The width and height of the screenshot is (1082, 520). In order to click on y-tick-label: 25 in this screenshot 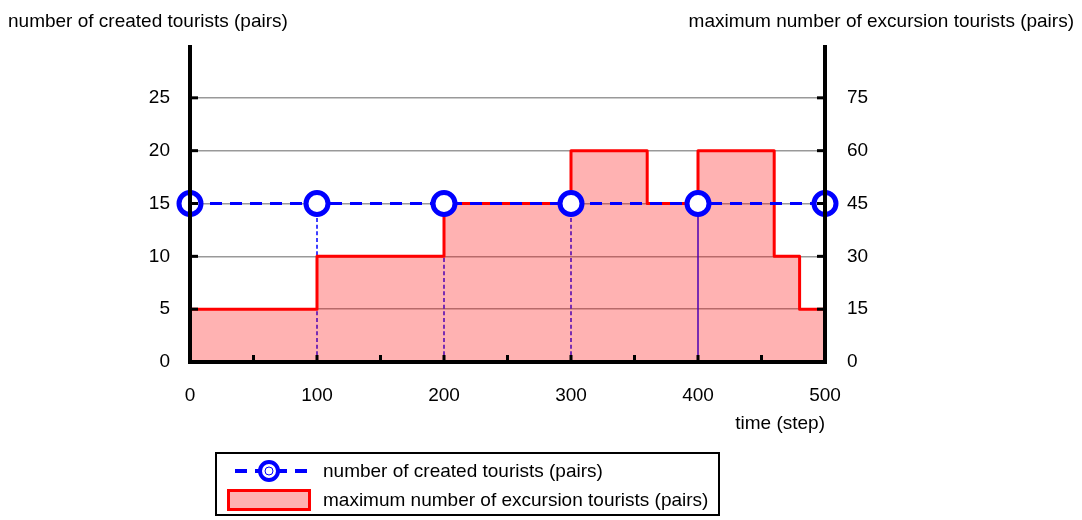, I will do `click(159, 97)`.